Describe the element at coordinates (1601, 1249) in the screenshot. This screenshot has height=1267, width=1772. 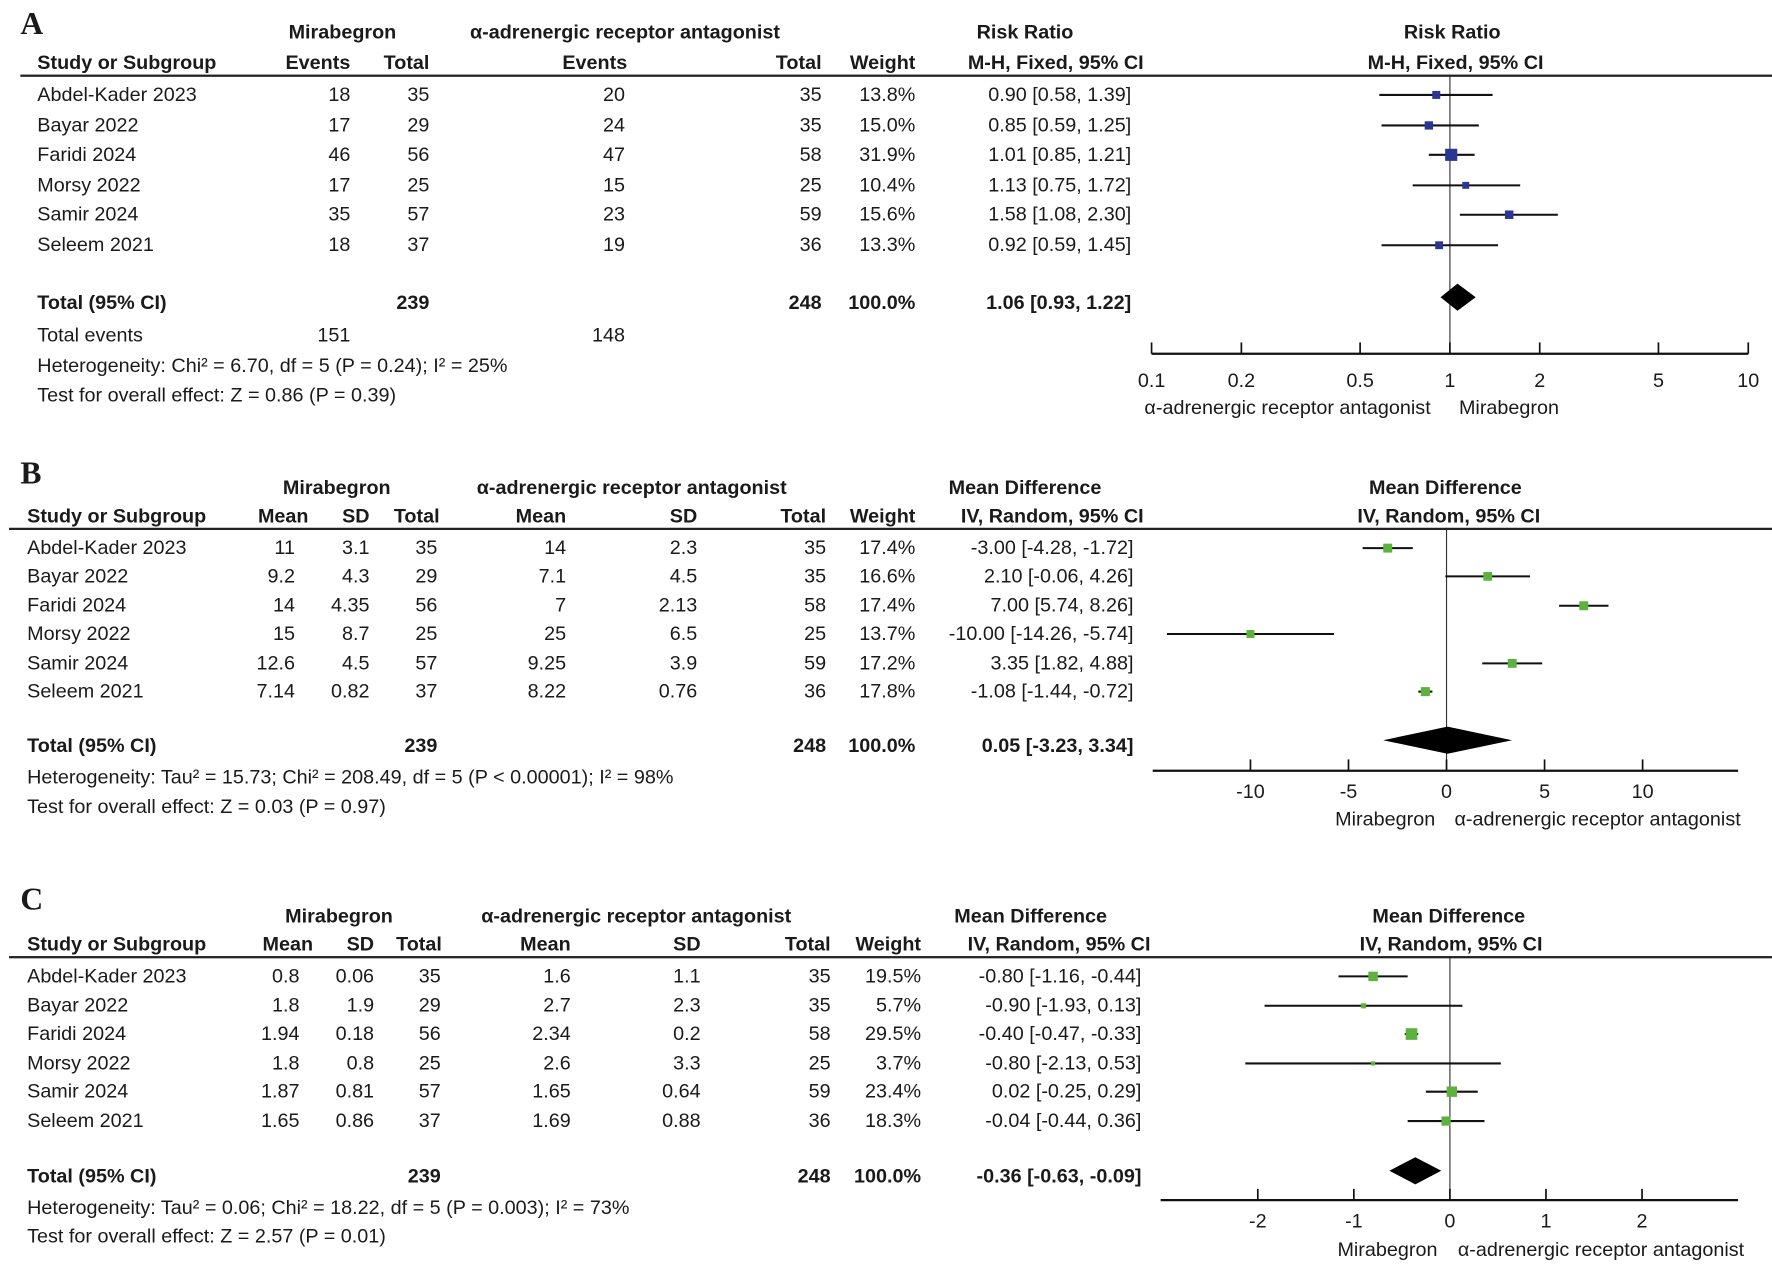
I see `favours-right-label: α-adrenergic receptor antagonist` at that location.